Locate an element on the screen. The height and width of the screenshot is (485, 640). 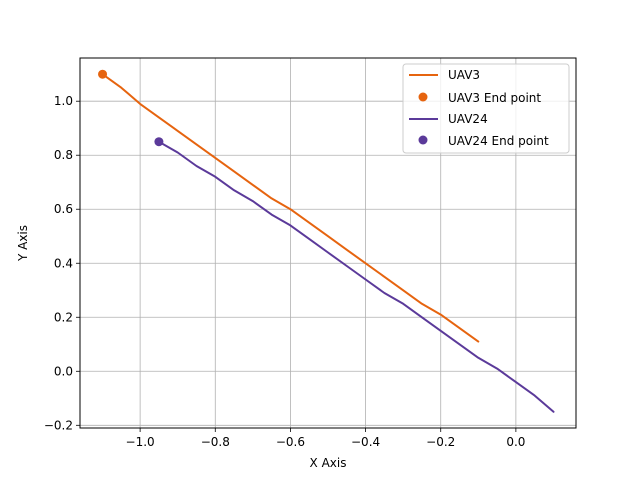
y-axis-title: Y Axis is located at coordinates (23, 243).